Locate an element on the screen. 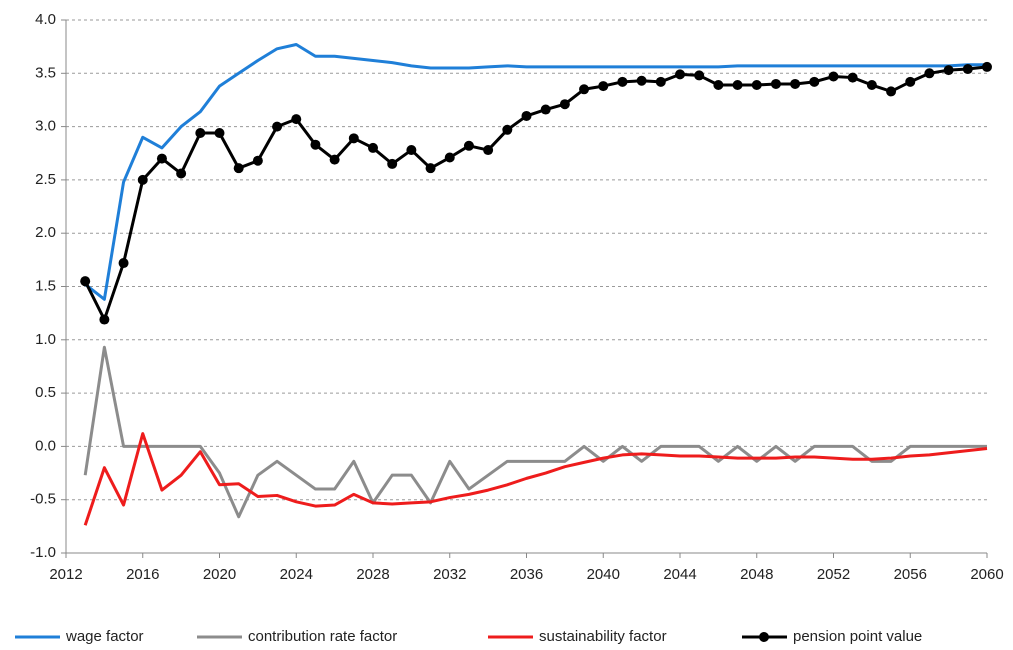 This screenshot has width=1013, height=650. y-tick-label: -0.5 is located at coordinates (43, 499).